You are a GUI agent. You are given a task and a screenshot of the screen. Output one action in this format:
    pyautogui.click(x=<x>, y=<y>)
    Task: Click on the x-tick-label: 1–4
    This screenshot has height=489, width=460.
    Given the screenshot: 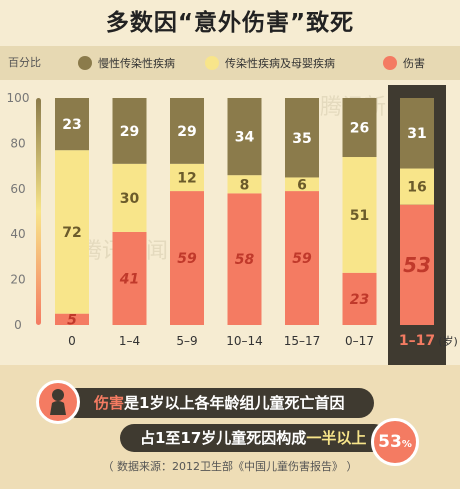 What is the action you would take?
    pyautogui.click(x=129, y=341)
    